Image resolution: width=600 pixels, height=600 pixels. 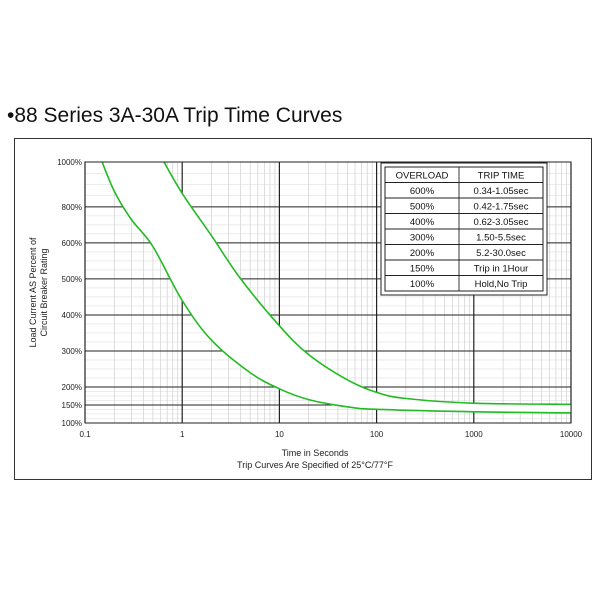 What do you see at coordinates (72, 405) in the screenshot?
I see `y-tick-label: 150%` at bounding box center [72, 405].